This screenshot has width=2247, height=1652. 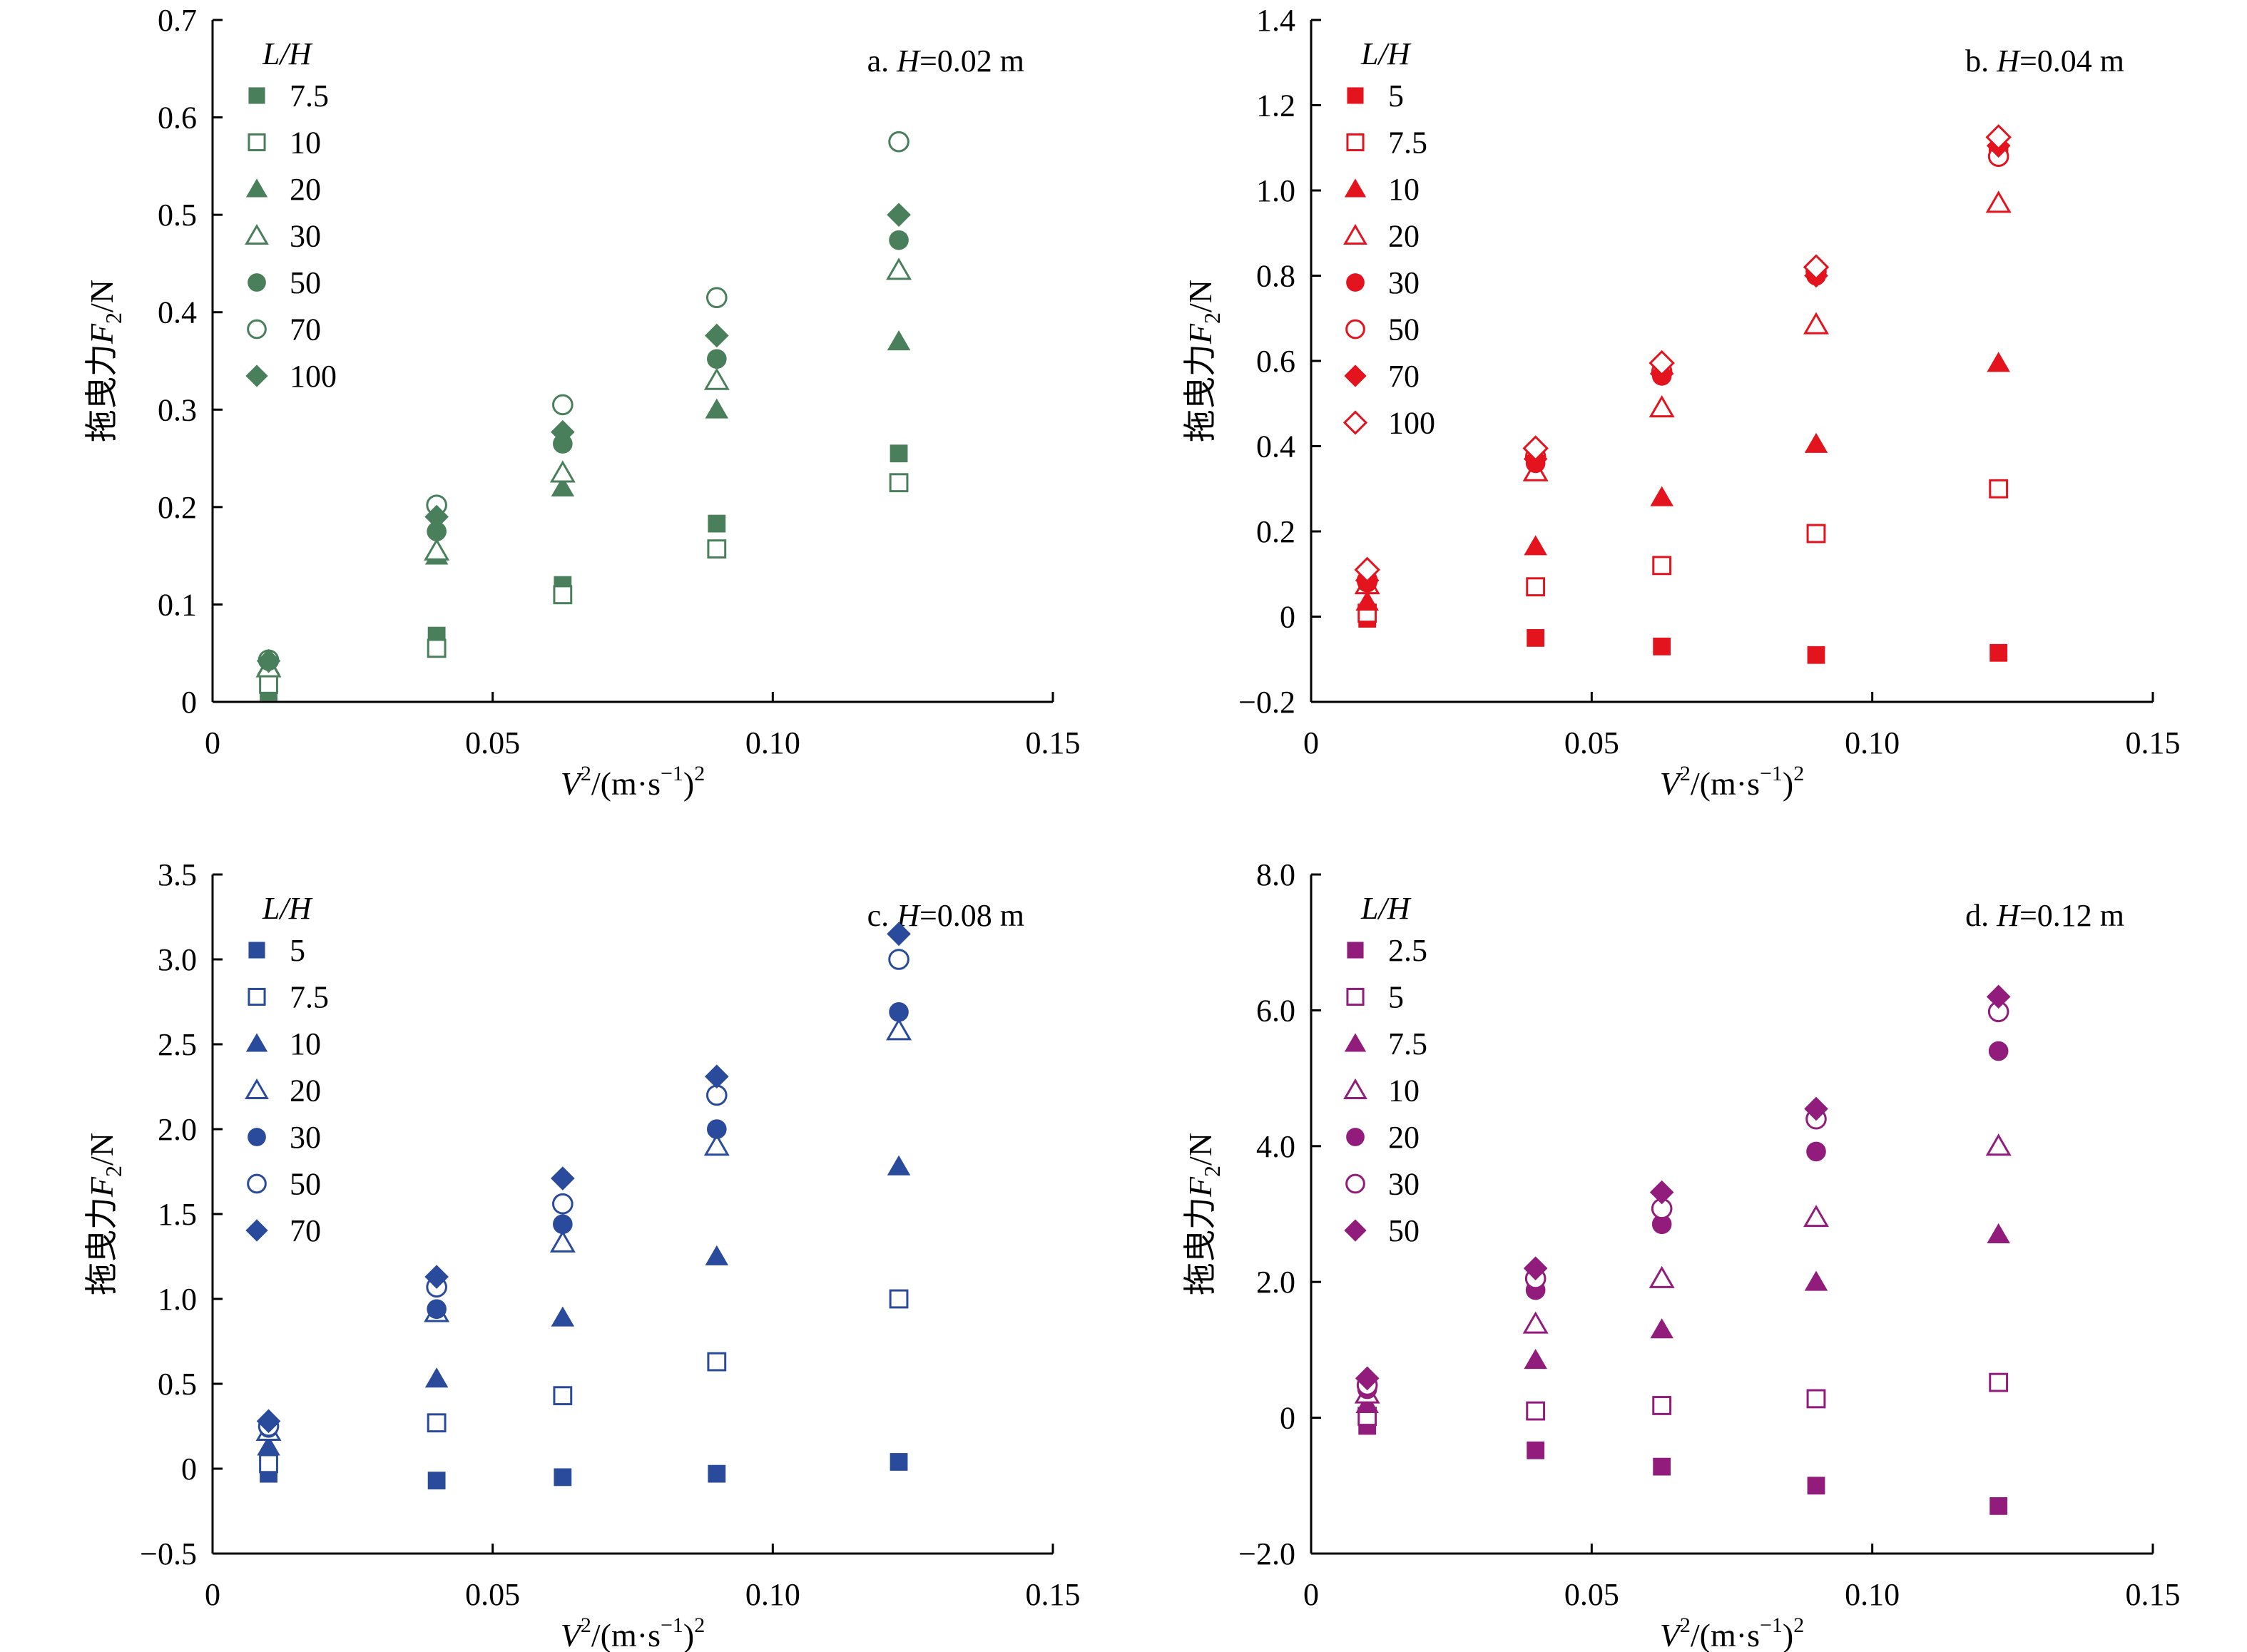 I want to click on y-tick-label: 2.0, so click(x=177, y=1129).